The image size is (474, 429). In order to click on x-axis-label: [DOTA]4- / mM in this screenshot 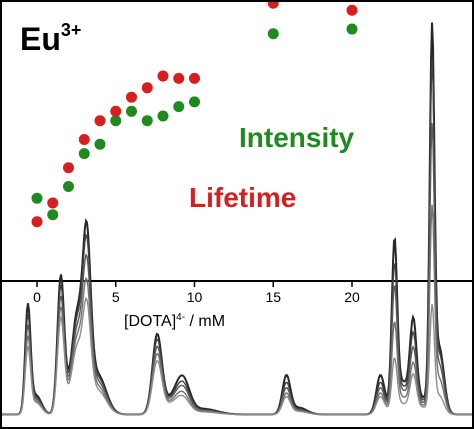, I will do `click(174, 321)`.